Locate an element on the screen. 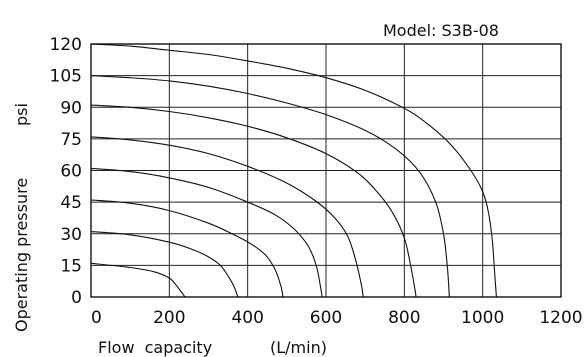 The width and height of the screenshot is (585, 357). x-tick-label: 1200 is located at coordinates (560, 318).